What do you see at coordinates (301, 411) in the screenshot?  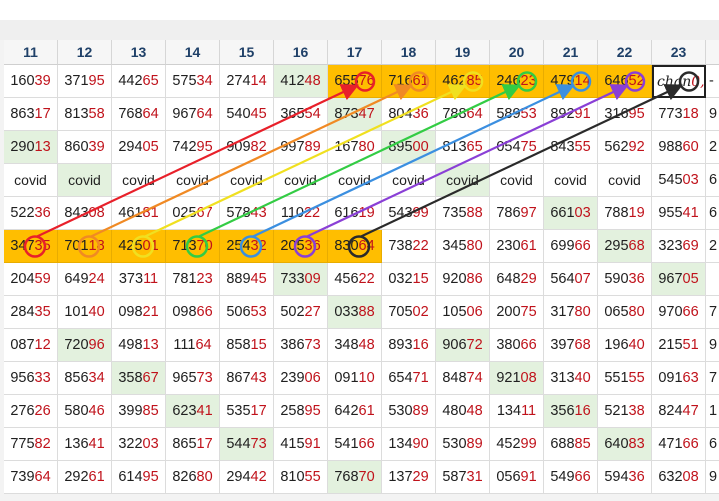 I see `table-cell: 258 95` at bounding box center [301, 411].